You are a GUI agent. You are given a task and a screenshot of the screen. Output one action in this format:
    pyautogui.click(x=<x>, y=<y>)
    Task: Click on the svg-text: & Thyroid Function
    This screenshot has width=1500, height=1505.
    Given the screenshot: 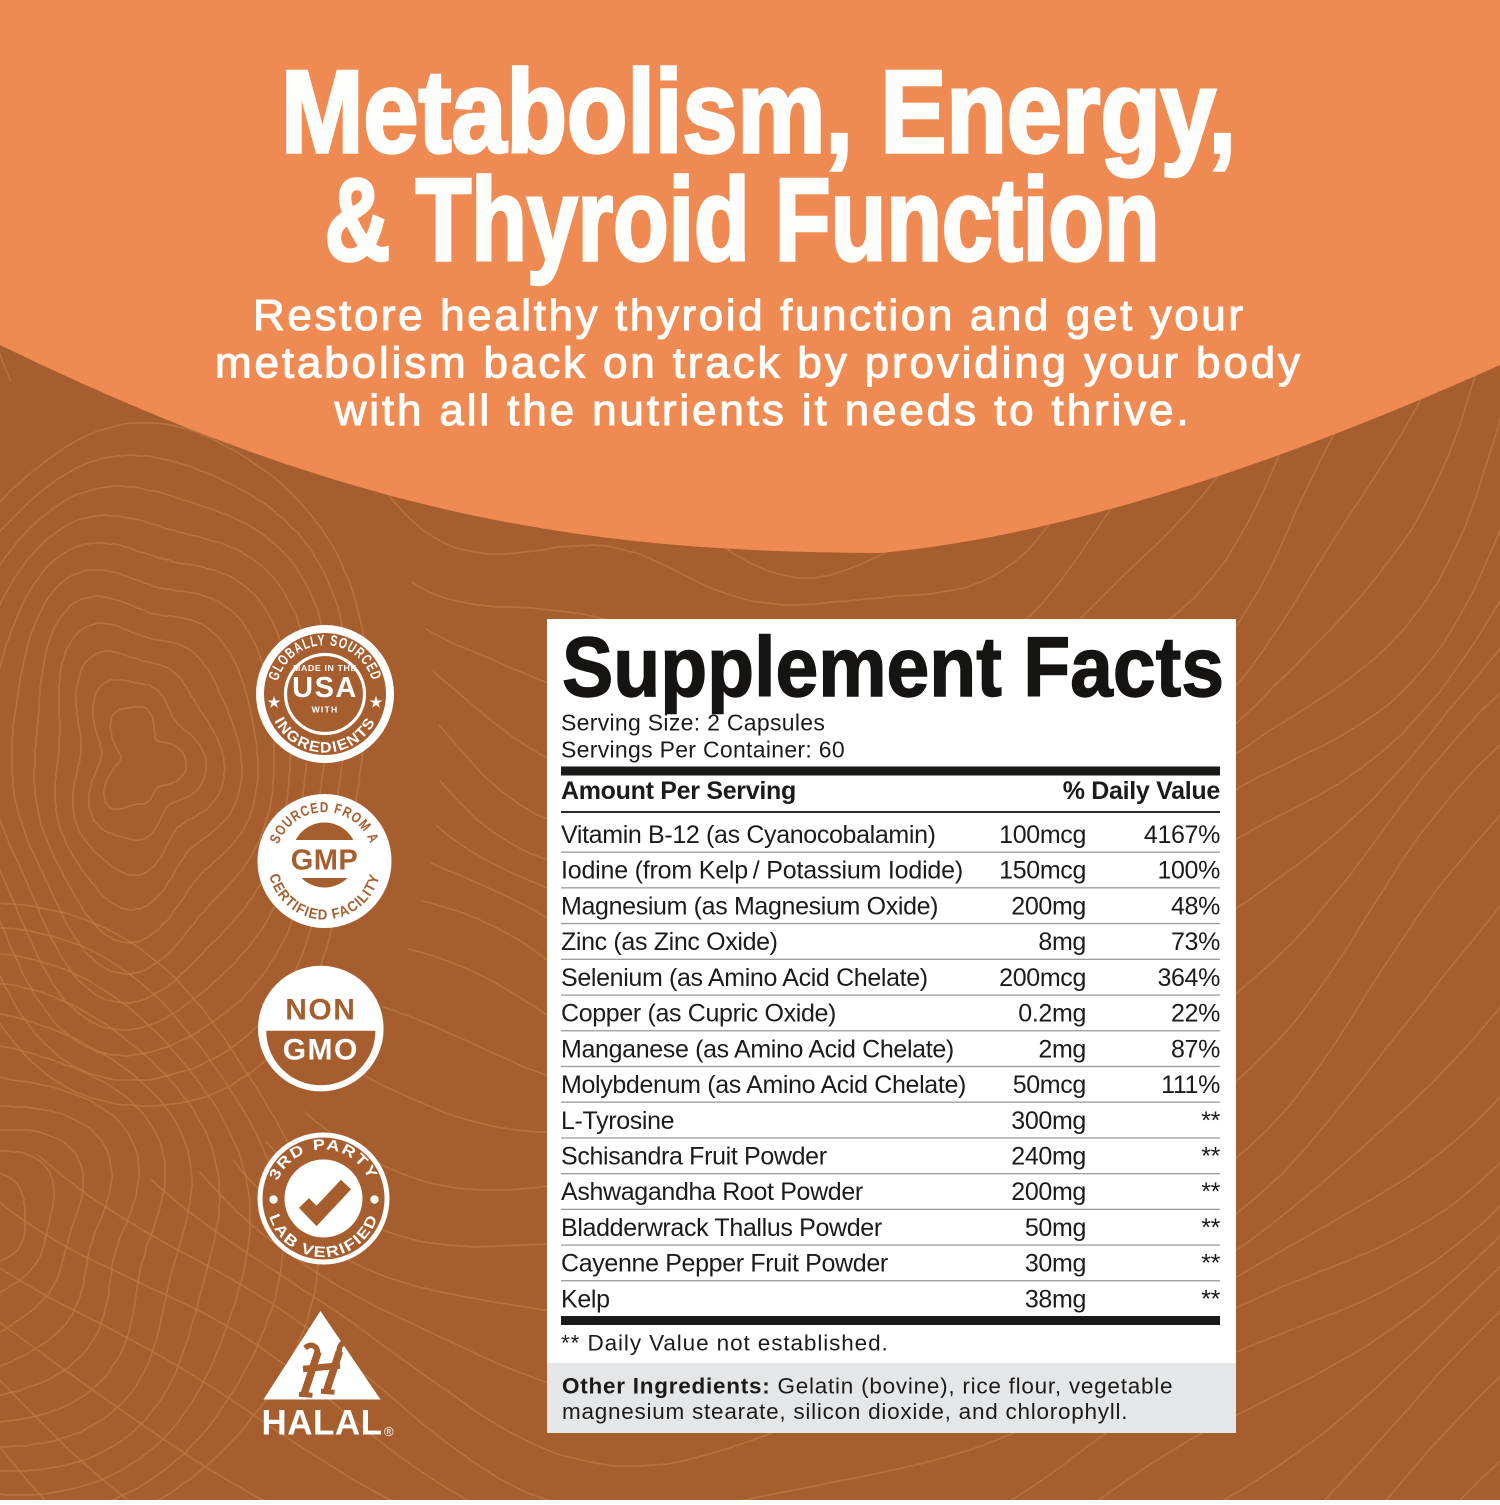 What is the action you would take?
    pyautogui.click(x=742, y=219)
    